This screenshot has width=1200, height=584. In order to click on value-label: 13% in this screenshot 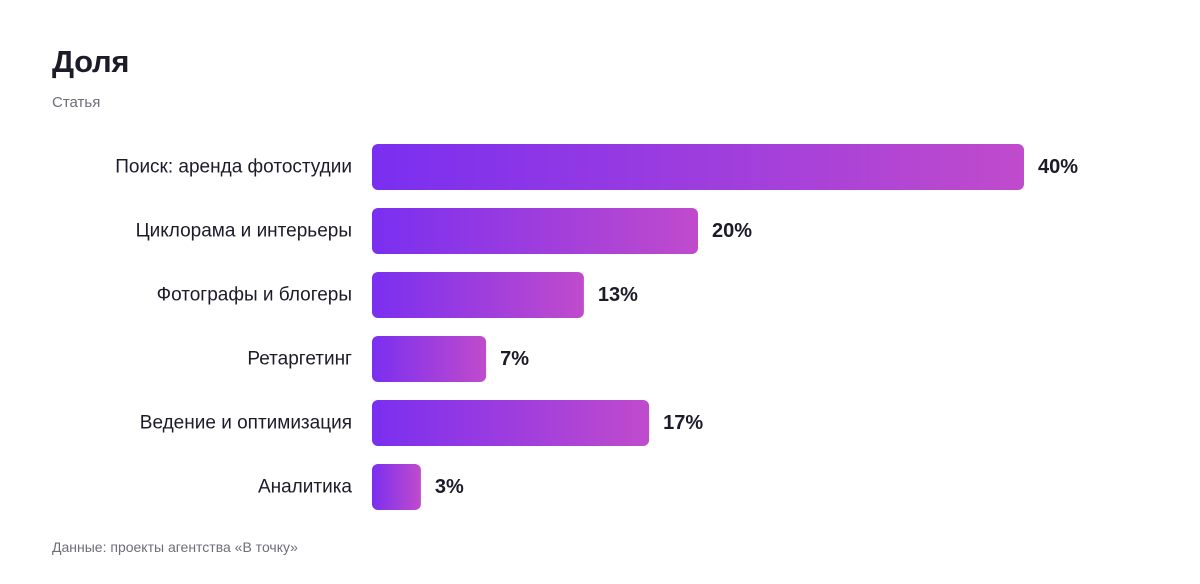, I will do `click(618, 295)`.